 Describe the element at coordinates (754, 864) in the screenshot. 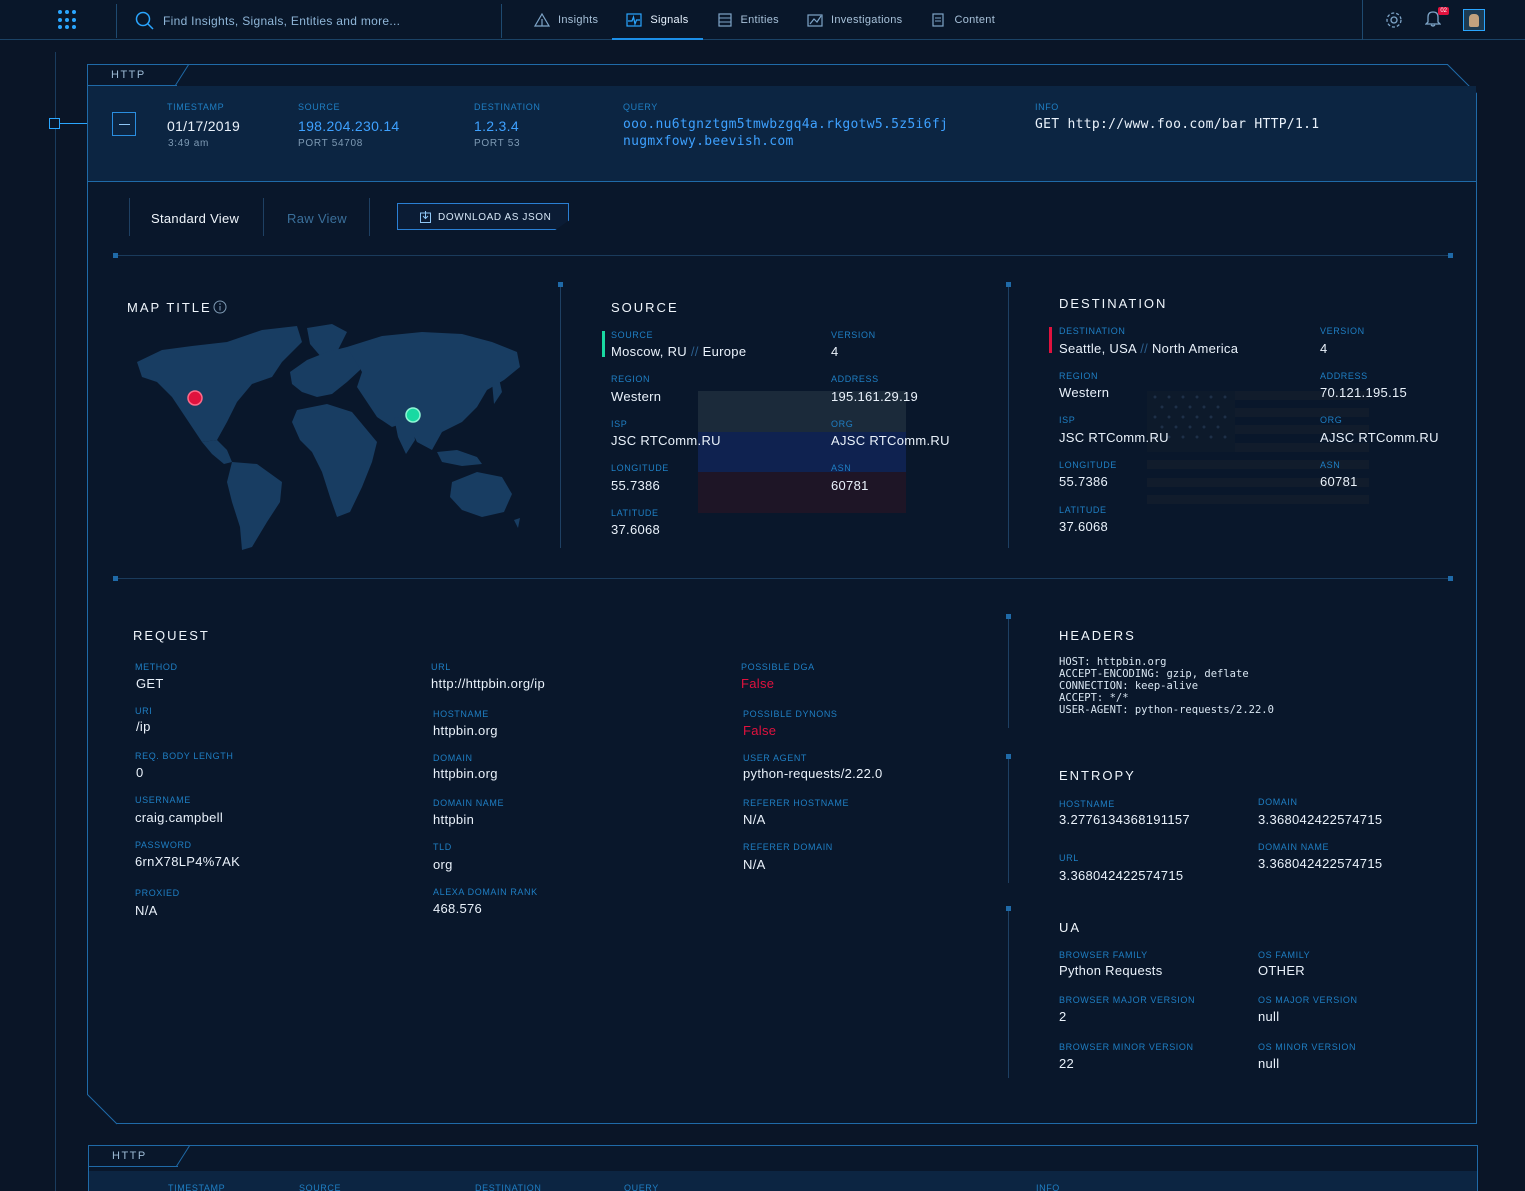

I see `referer-domain-value: N/A` at that location.